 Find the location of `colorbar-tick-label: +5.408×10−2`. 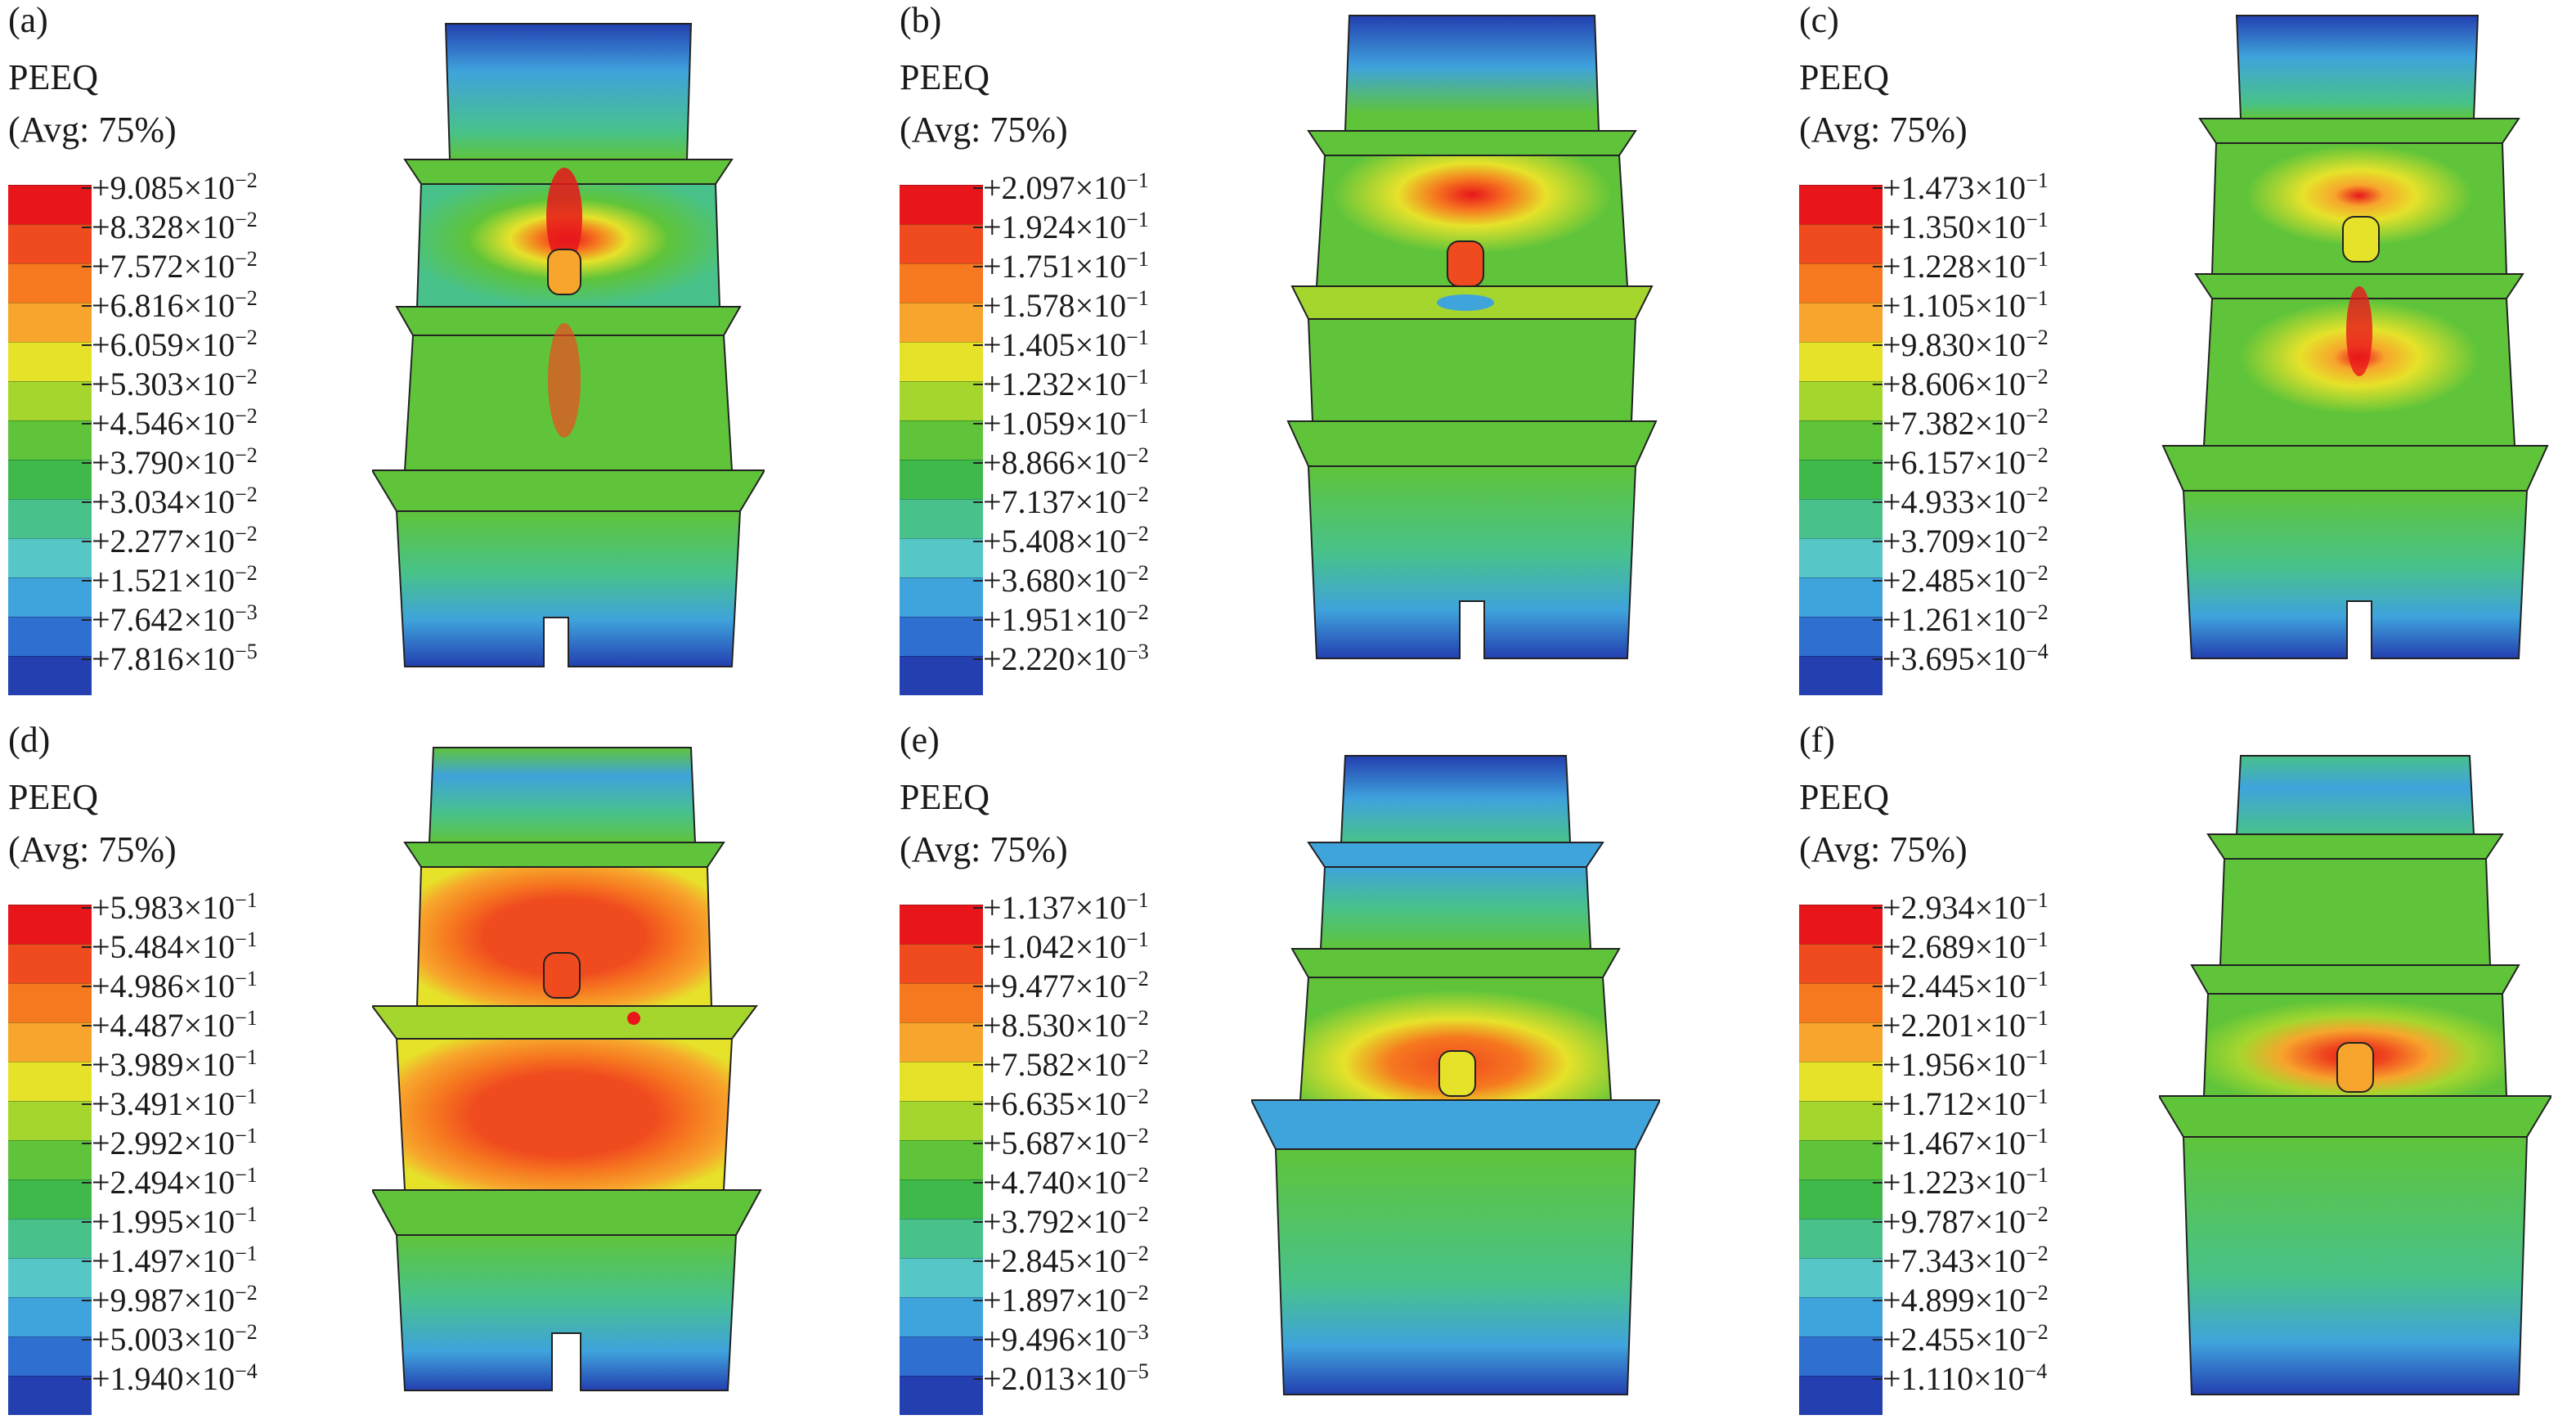

colorbar-tick-label: +5.408×10−2 is located at coordinates (1061, 540).